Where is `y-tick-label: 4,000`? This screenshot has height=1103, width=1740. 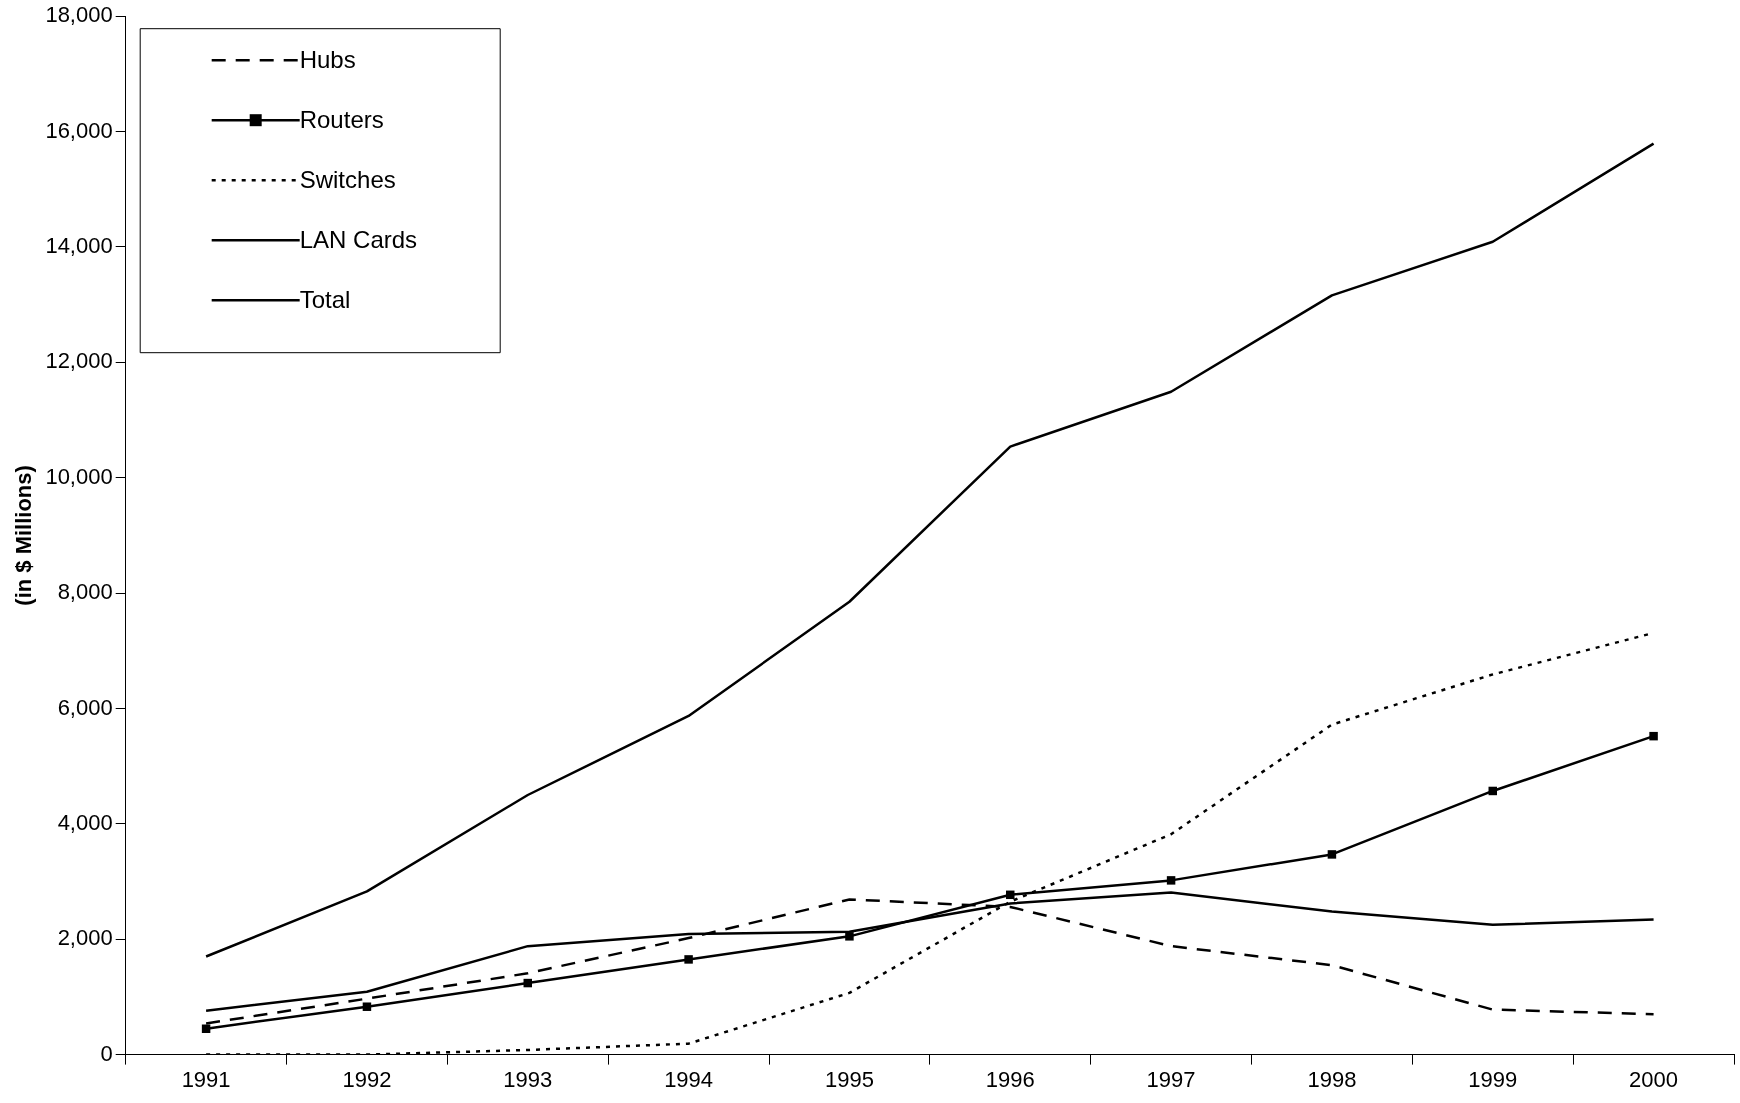 y-tick-label: 4,000 is located at coordinates (85, 822).